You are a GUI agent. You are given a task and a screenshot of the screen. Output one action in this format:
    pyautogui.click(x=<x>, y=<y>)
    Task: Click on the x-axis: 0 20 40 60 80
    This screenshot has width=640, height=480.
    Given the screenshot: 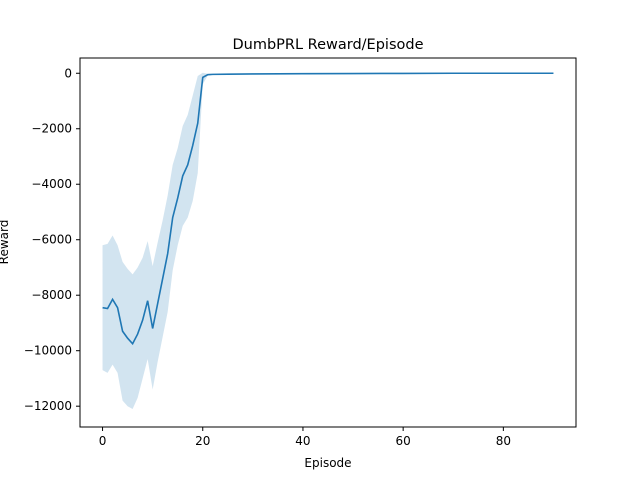 What is the action you would take?
    pyautogui.click(x=305, y=437)
    